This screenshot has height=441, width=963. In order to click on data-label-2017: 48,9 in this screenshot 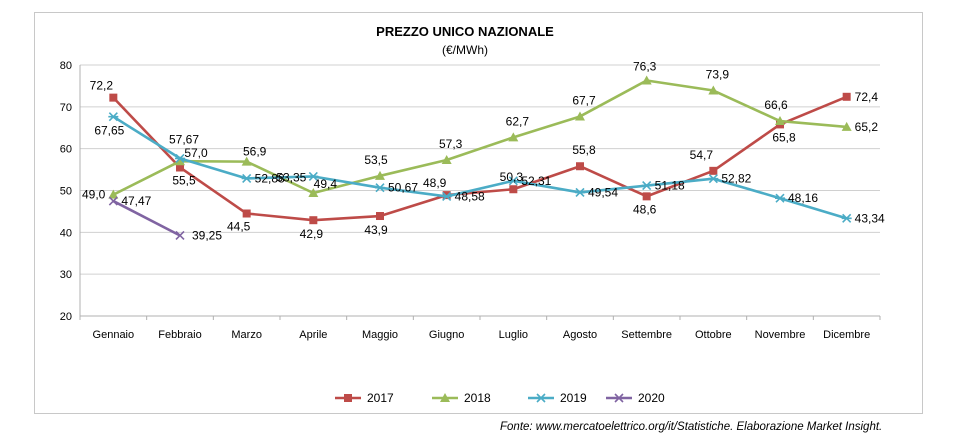, I will do `click(435, 183)`.